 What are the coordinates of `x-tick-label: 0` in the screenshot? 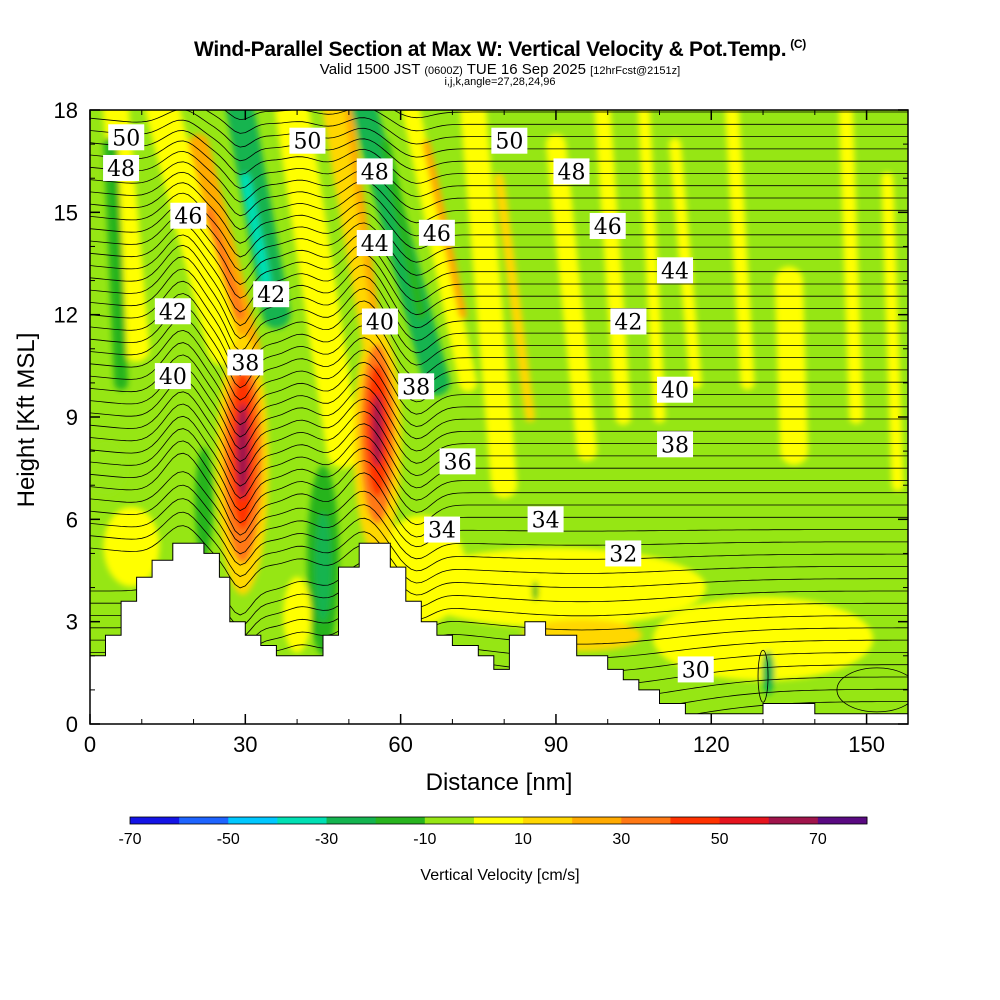 It's located at (90, 744).